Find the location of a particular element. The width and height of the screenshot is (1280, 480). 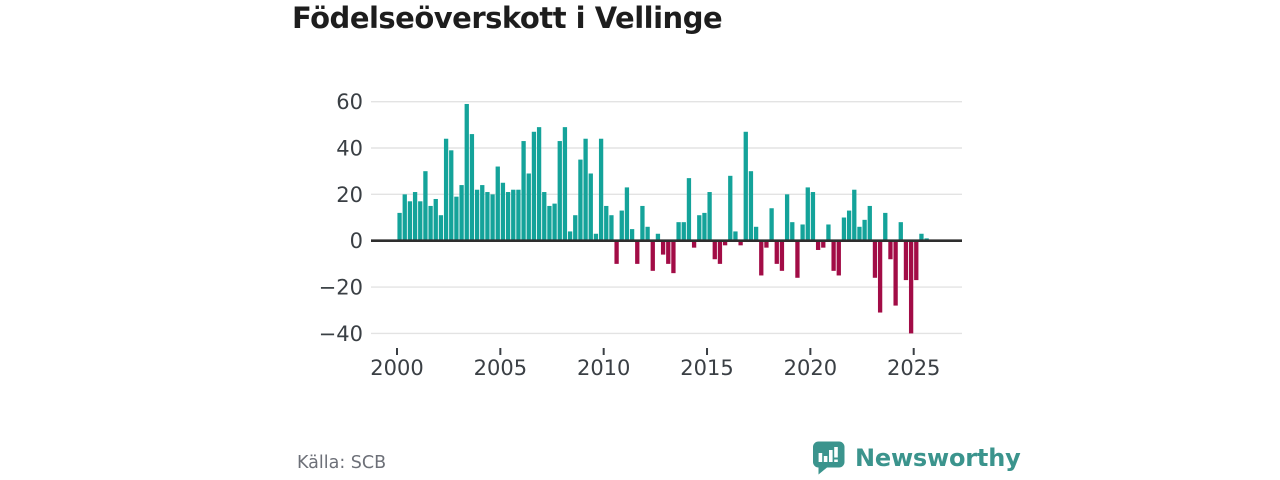

bar-2023-q3 is located at coordinates (885, 226).